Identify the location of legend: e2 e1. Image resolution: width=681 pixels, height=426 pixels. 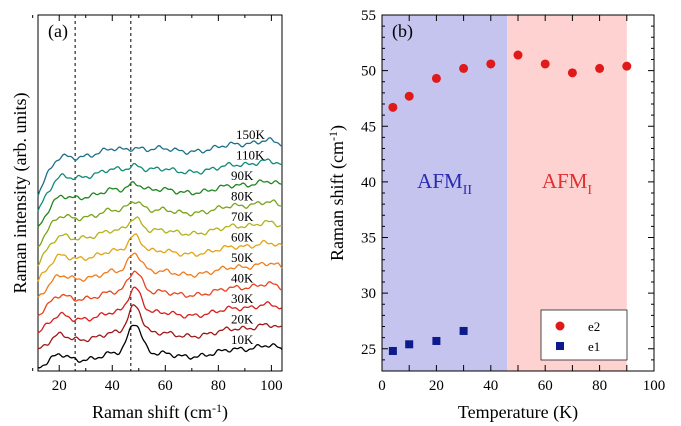
(584, 335).